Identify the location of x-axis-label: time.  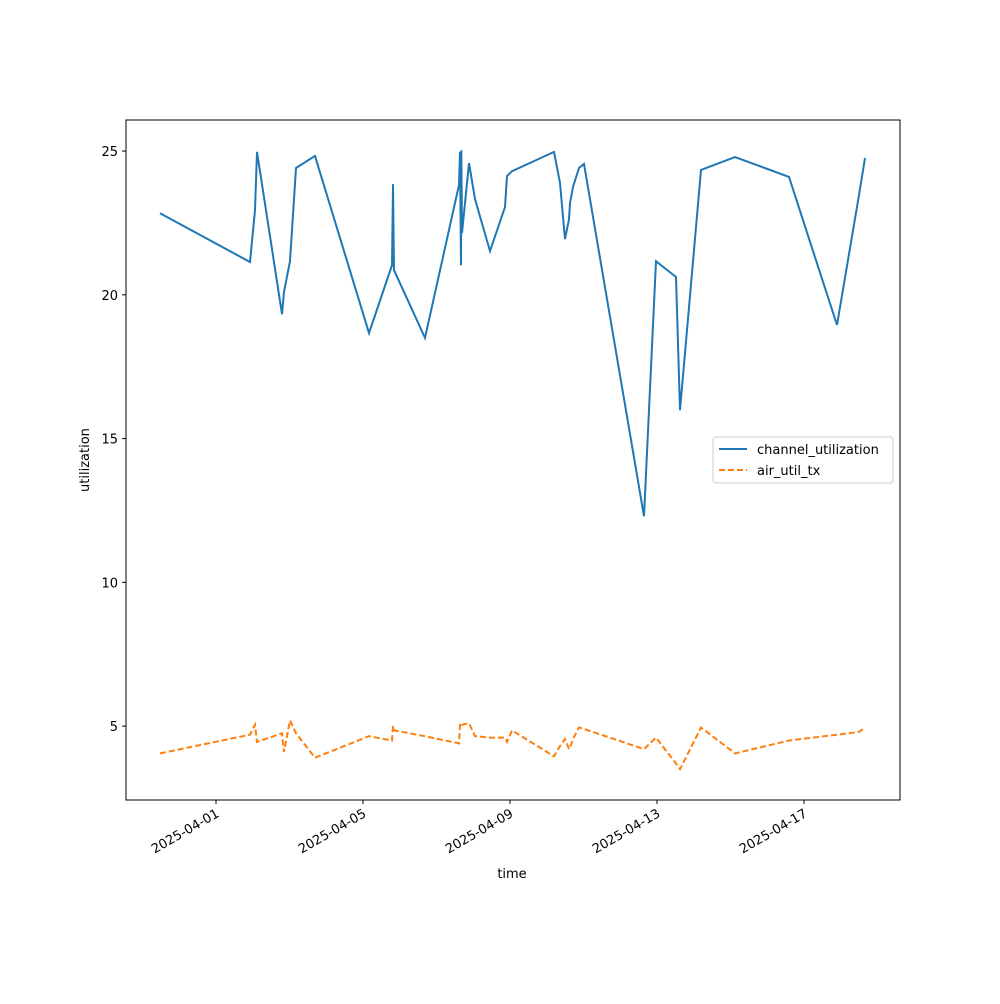
(511, 874).